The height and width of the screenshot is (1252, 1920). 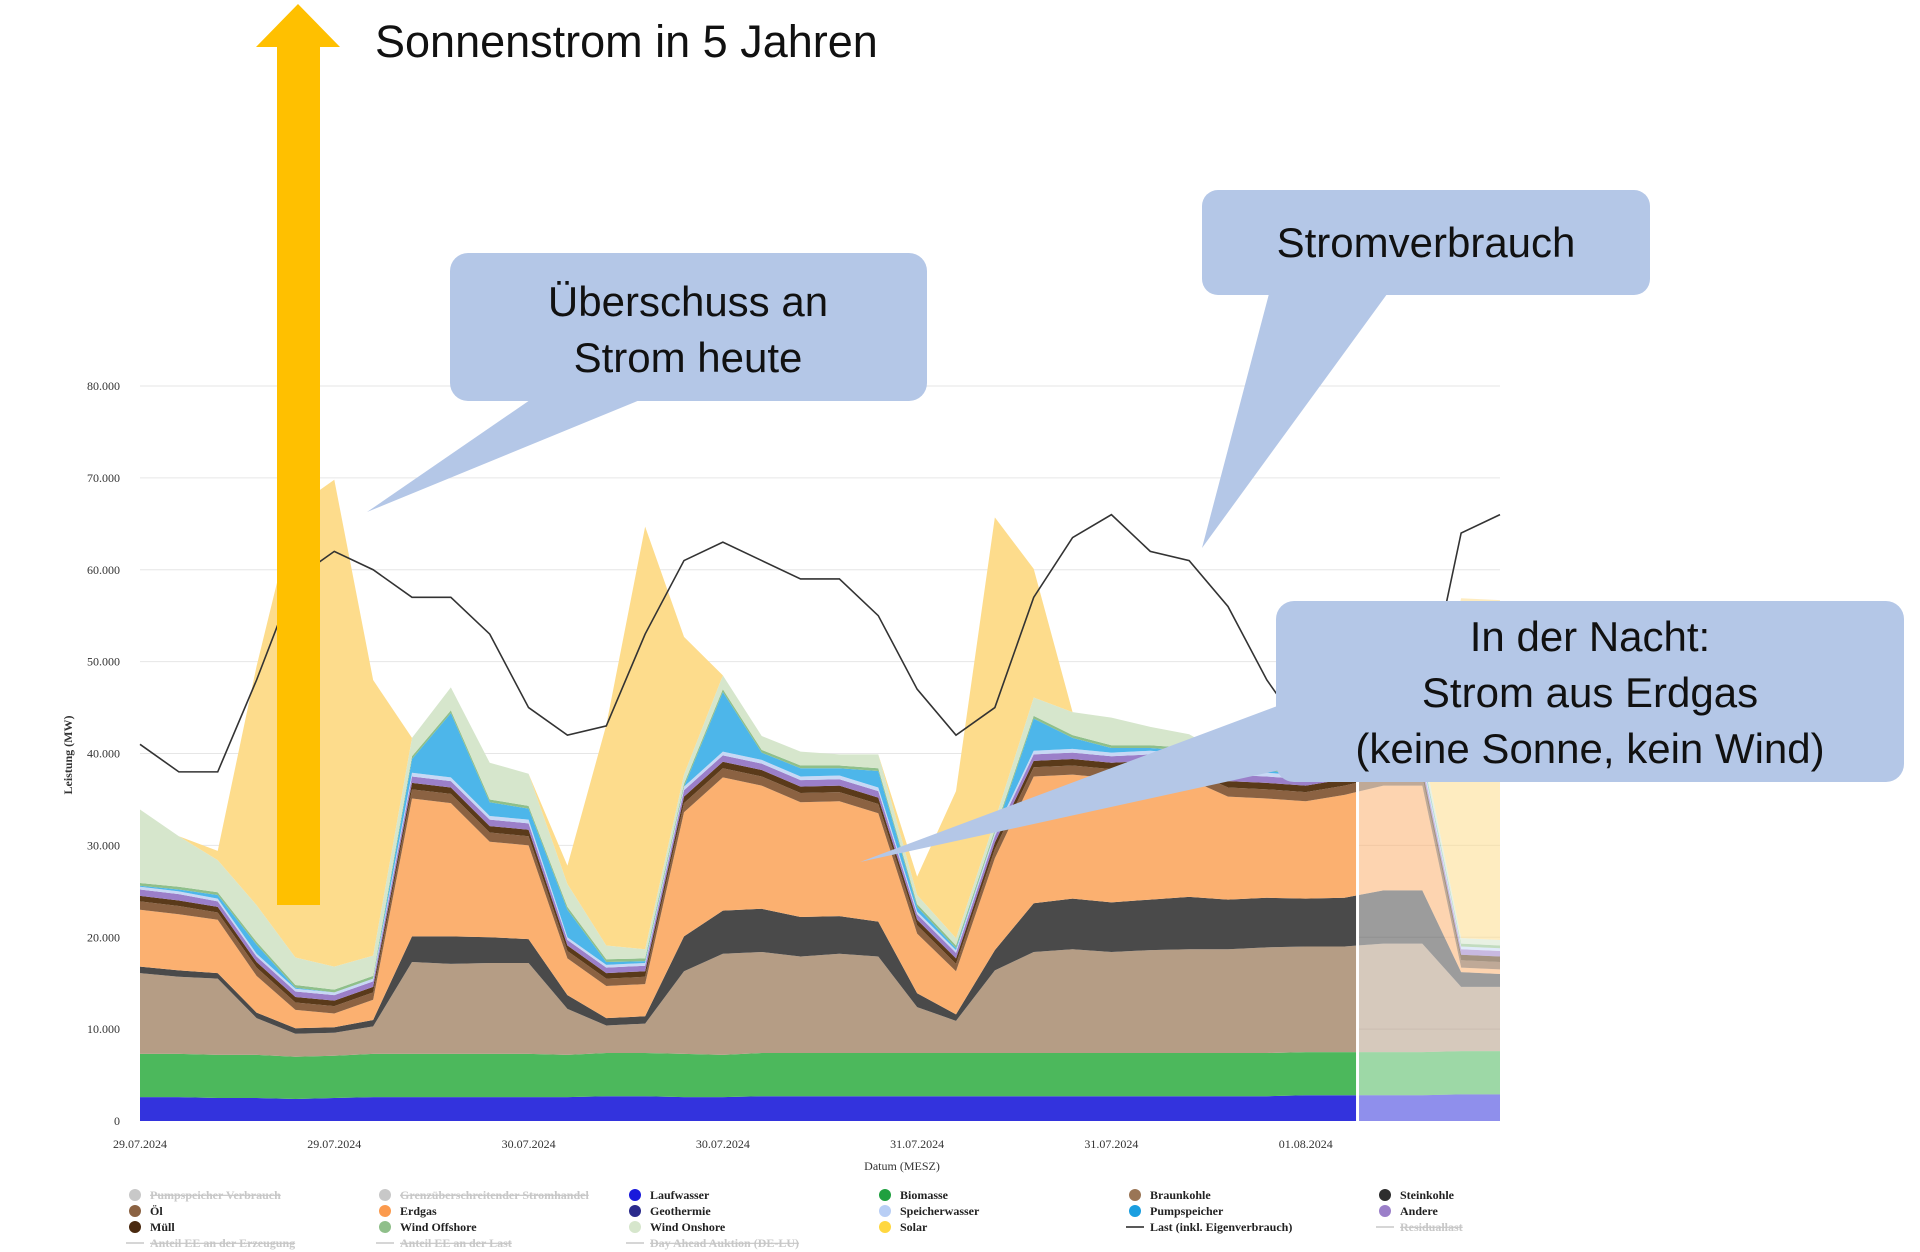 What do you see at coordinates (162, 1227) in the screenshot?
I see `legend-label: Müll` at bounding box center [162, 1227].